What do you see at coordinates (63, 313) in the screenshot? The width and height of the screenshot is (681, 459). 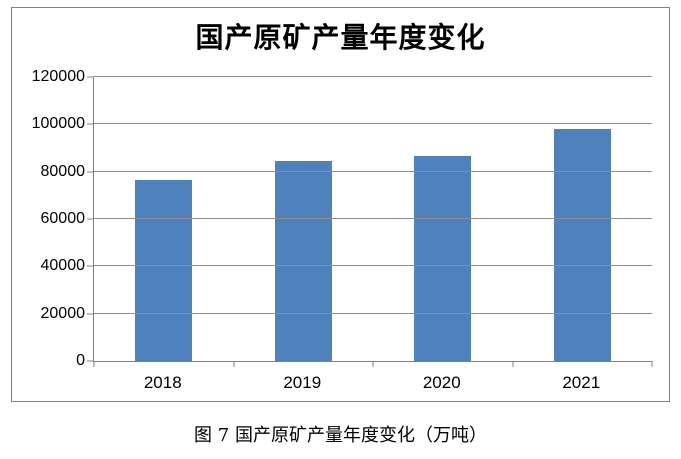 I see `y-axis-tick-label: 20000` at bounding box center [63, 313].